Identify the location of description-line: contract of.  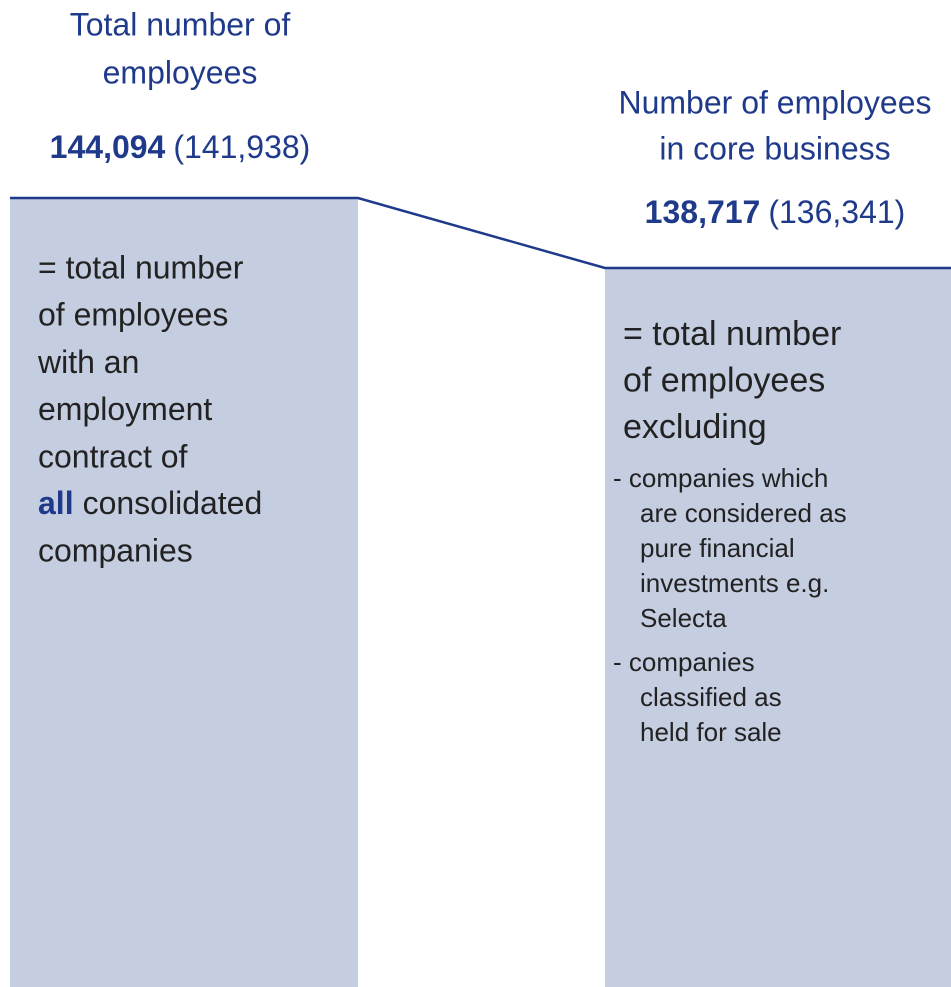
(113, 456).